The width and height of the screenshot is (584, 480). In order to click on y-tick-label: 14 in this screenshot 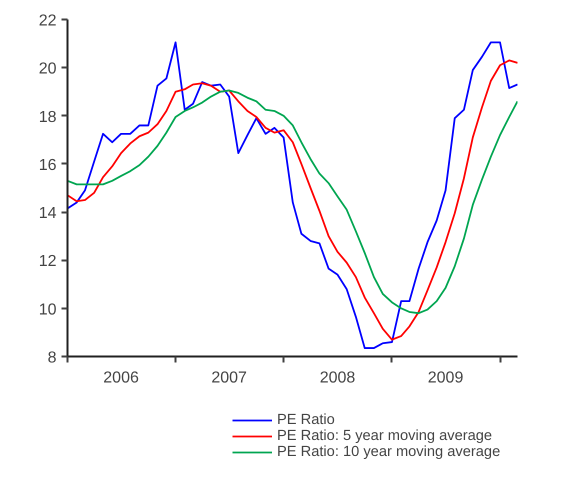, I will do `click(47, 213)`.